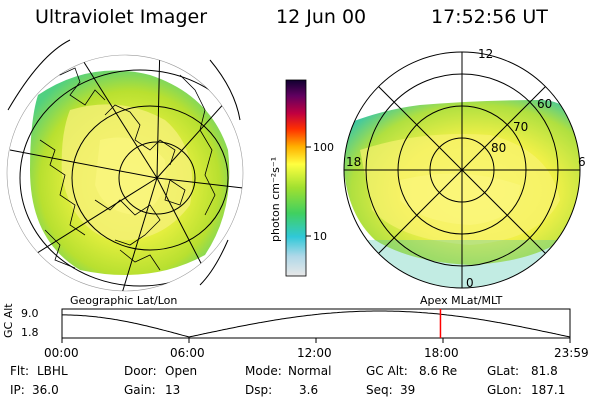 The height and width of the screenshot is (400, 600). Describe the element at coordinates (379, 390) in the screenshot. I see `seq-label: Seq:` at that location.